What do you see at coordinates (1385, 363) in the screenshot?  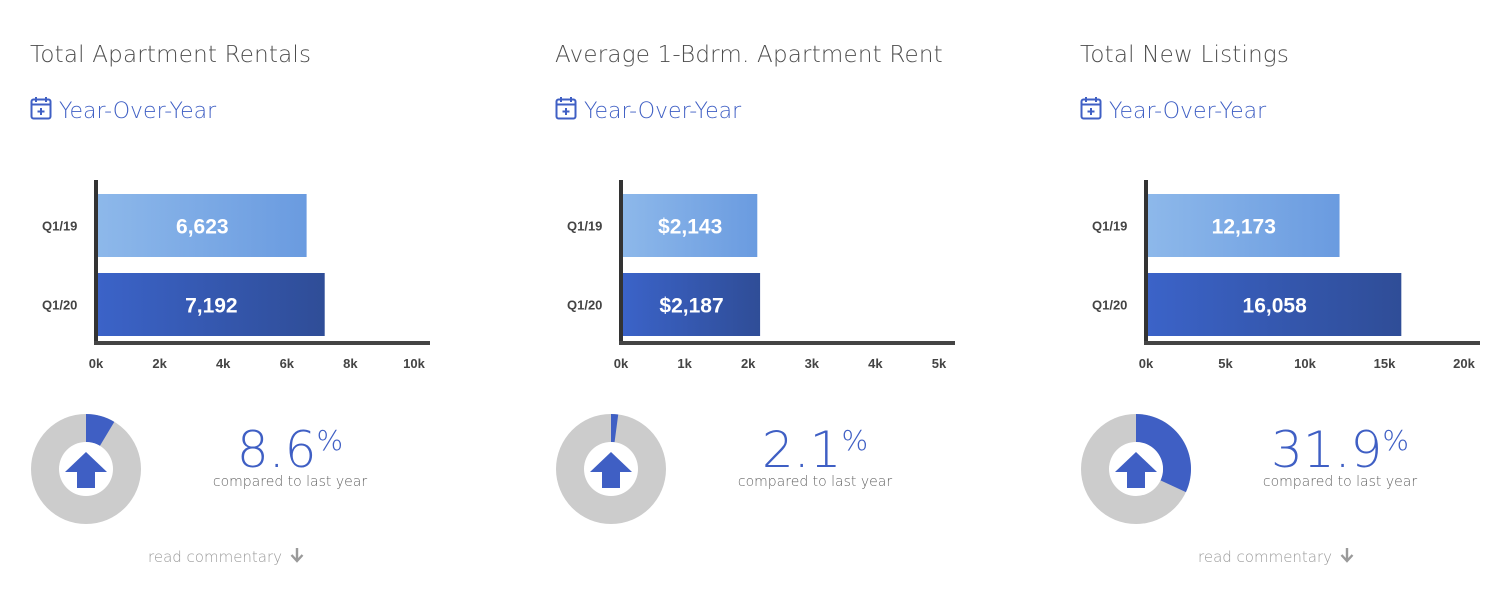 I see `x-tick-label: 15k` at bounding box center [1385, 363].